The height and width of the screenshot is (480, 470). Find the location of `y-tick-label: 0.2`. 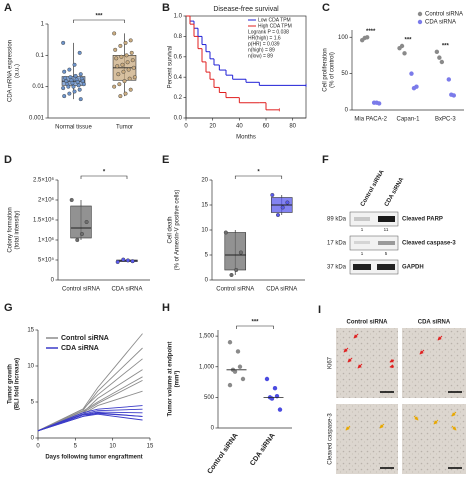

y-tick-label: 0.2 is located at coordinates (178, 98).